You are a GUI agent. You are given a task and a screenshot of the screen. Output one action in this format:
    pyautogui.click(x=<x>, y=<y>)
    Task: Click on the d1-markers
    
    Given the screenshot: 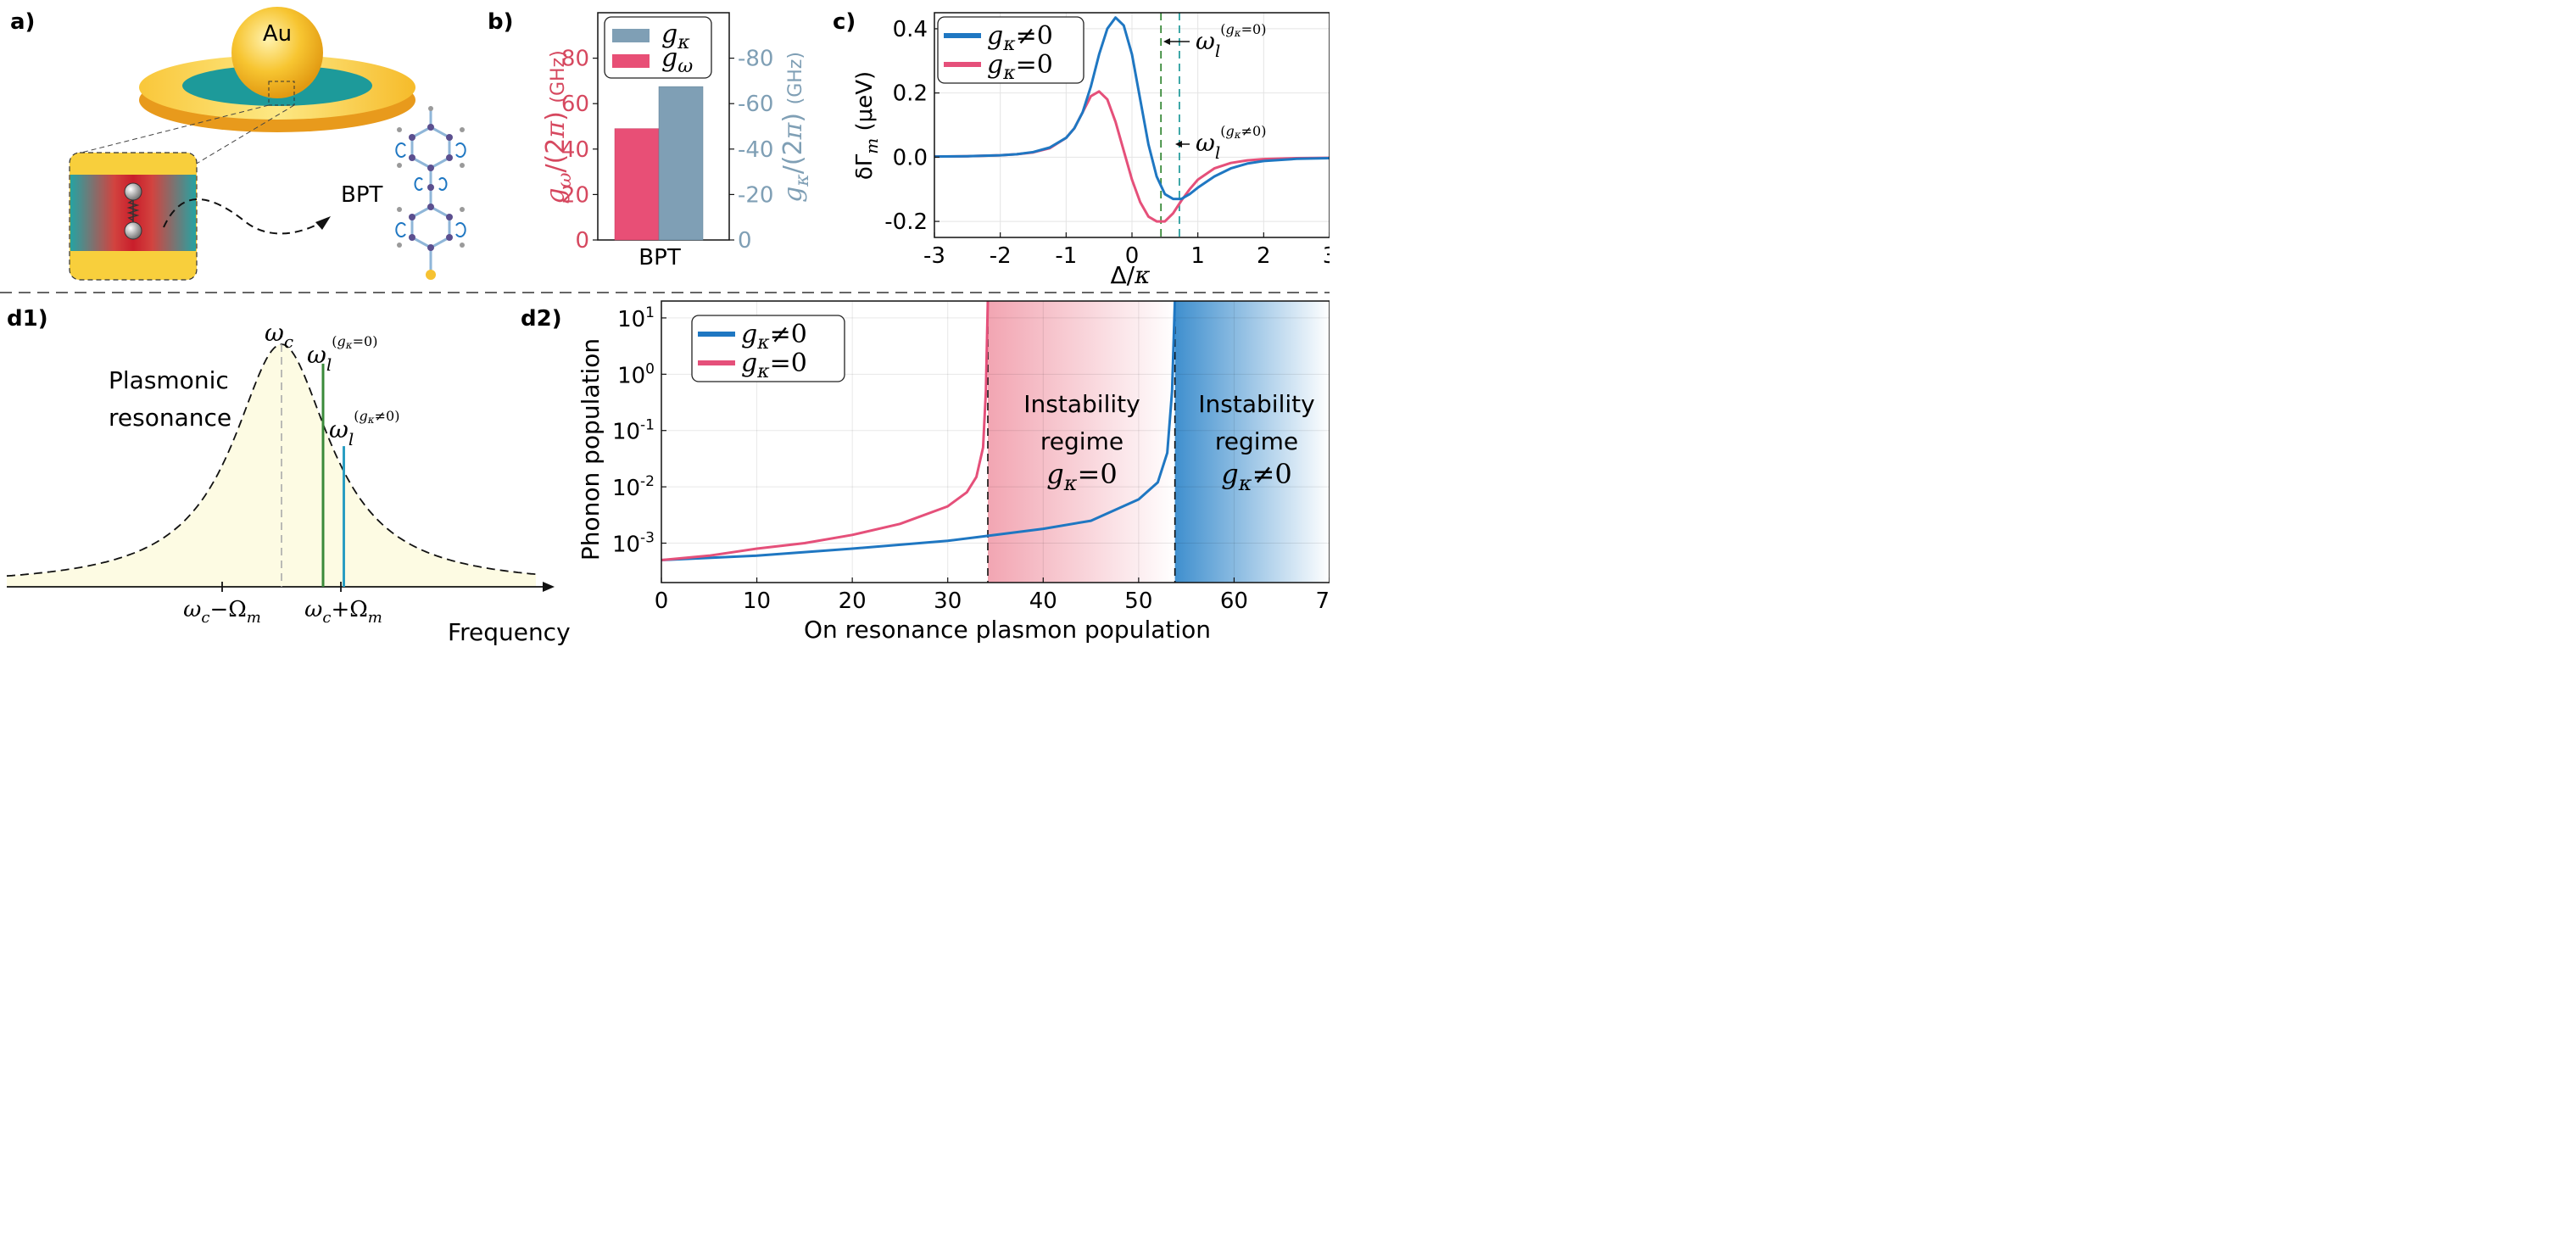 What is the action you would take?
    pyautogui.click(x=283, y=468)
    